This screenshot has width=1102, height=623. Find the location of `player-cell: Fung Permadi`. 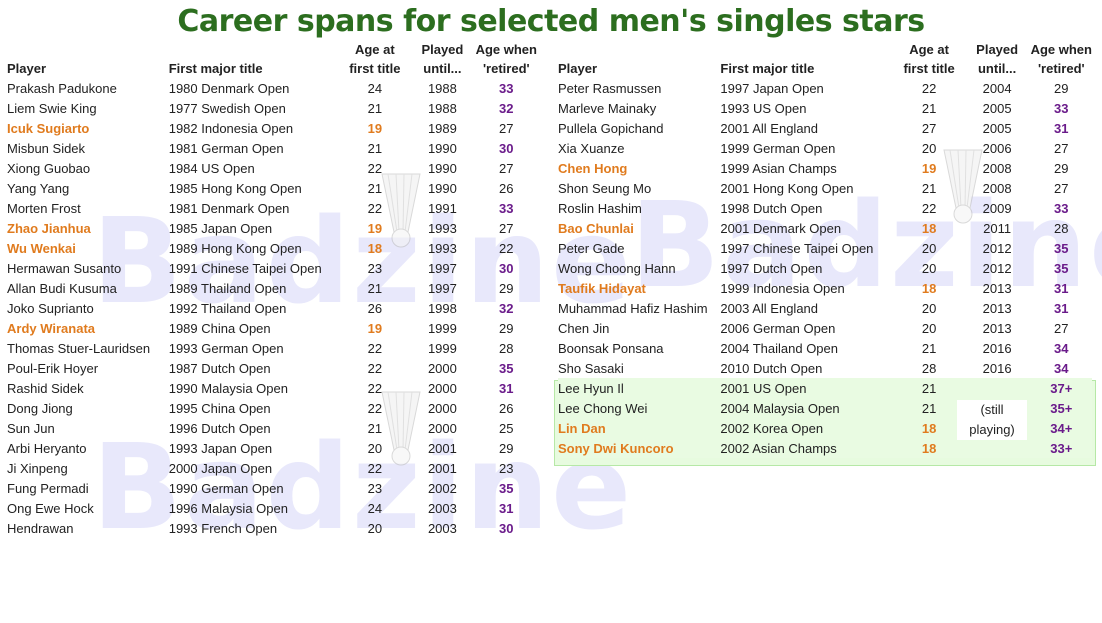

player-cell: Fung Permadi is located at coordinates (48, 488).